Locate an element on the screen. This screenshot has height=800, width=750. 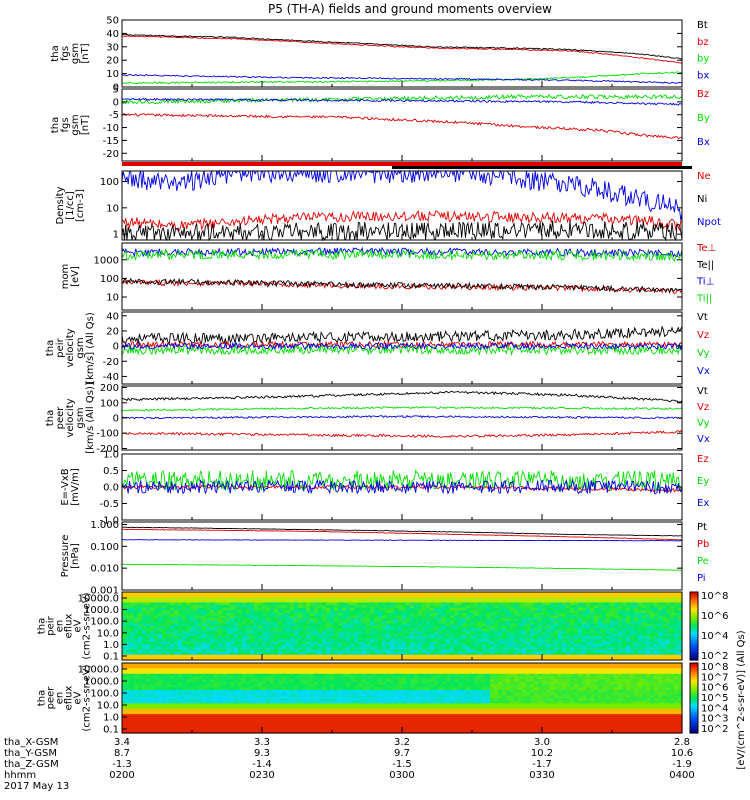
spec-ylabel-line-peir_en-5: (cm2-s-sr-eV) is located at coordinates (87, 625).